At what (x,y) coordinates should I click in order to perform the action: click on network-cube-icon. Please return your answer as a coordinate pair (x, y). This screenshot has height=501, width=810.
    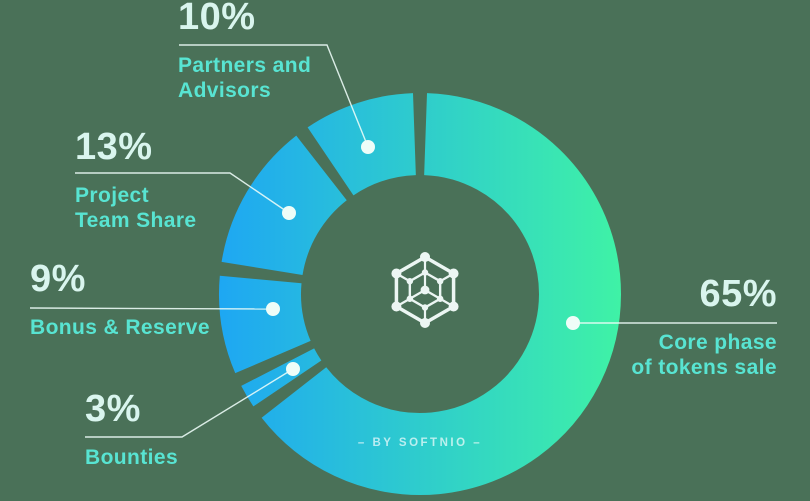
    Looking at the image, I should click on (425, 290).